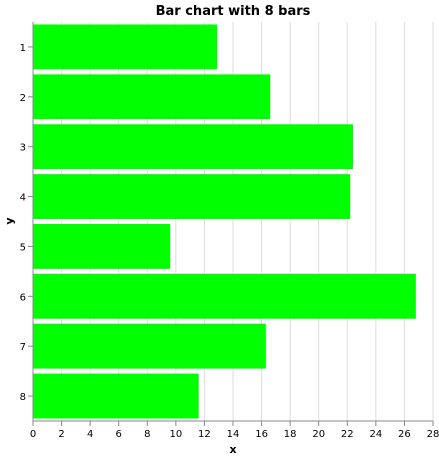  Describe the element at coordinates (119, 434) in the screenshot. I see `x-tick-label: 6` at that location.